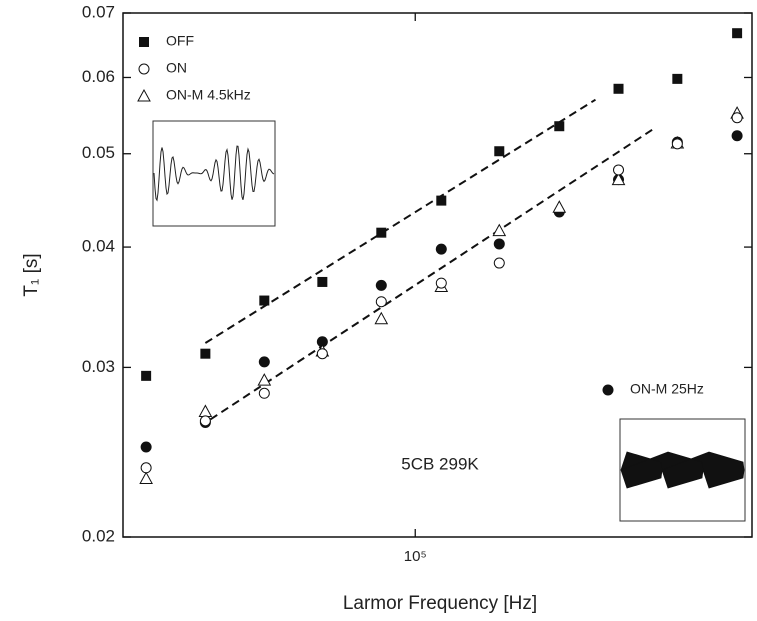  What do you see at coordinates (682, 470) in the screenshot?
I see `inset-bottom` at bounding box center [682, 470].